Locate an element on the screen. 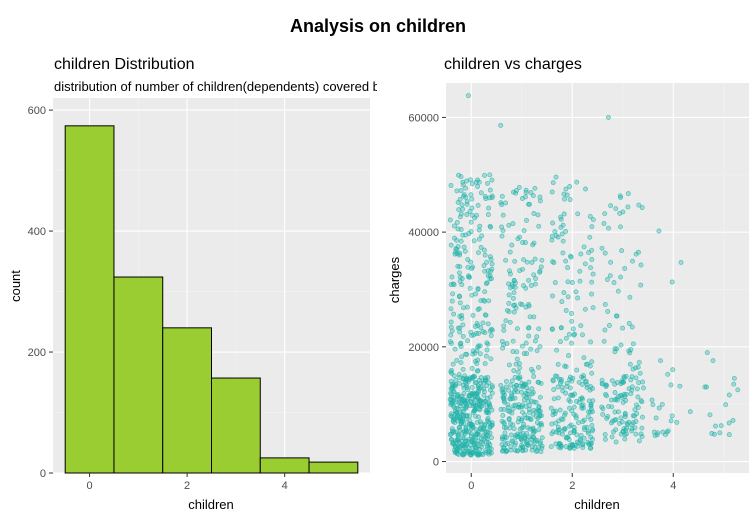 The width and height of the screenshot is (756, 520). right-x-axis-title: children is located at coordinates (597, 504).